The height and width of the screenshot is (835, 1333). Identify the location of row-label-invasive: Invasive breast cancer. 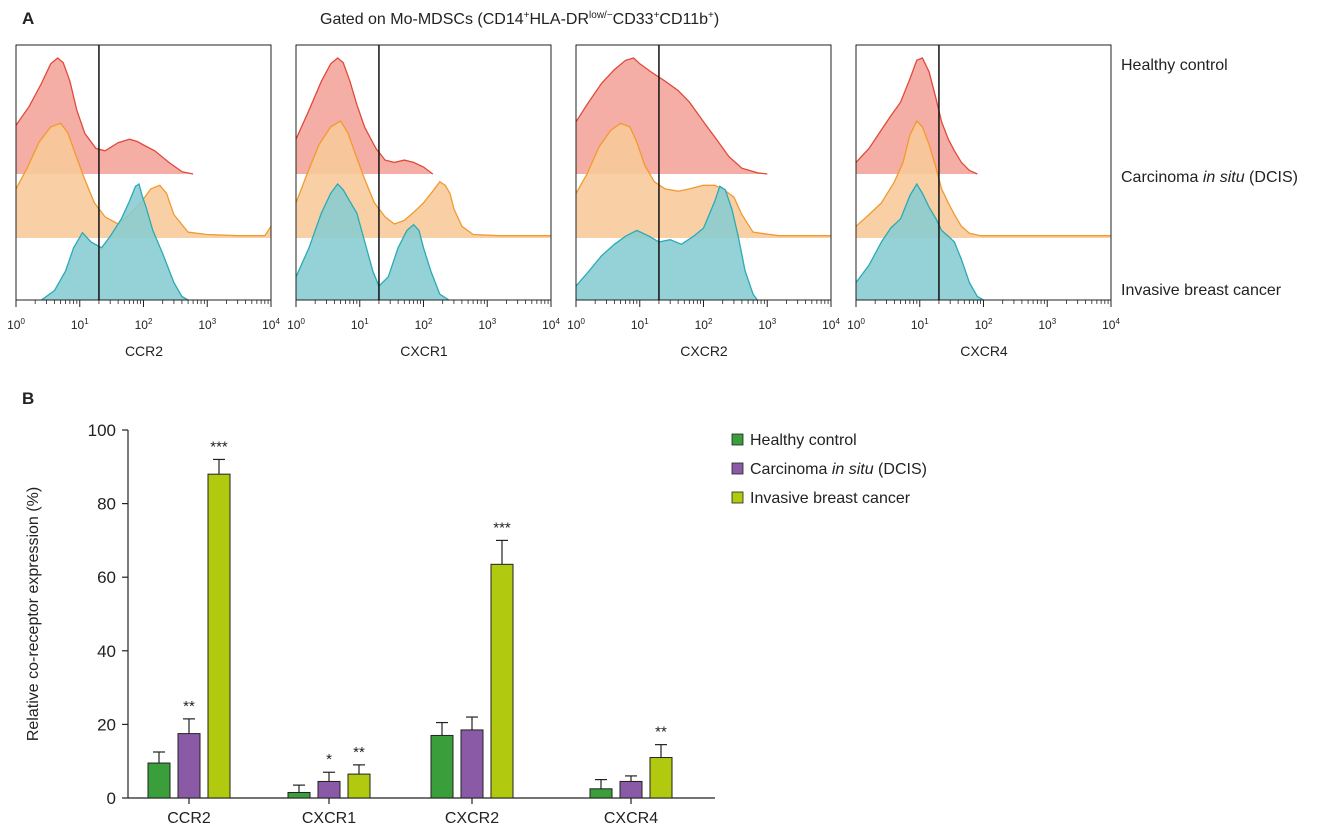
(1201, 290).